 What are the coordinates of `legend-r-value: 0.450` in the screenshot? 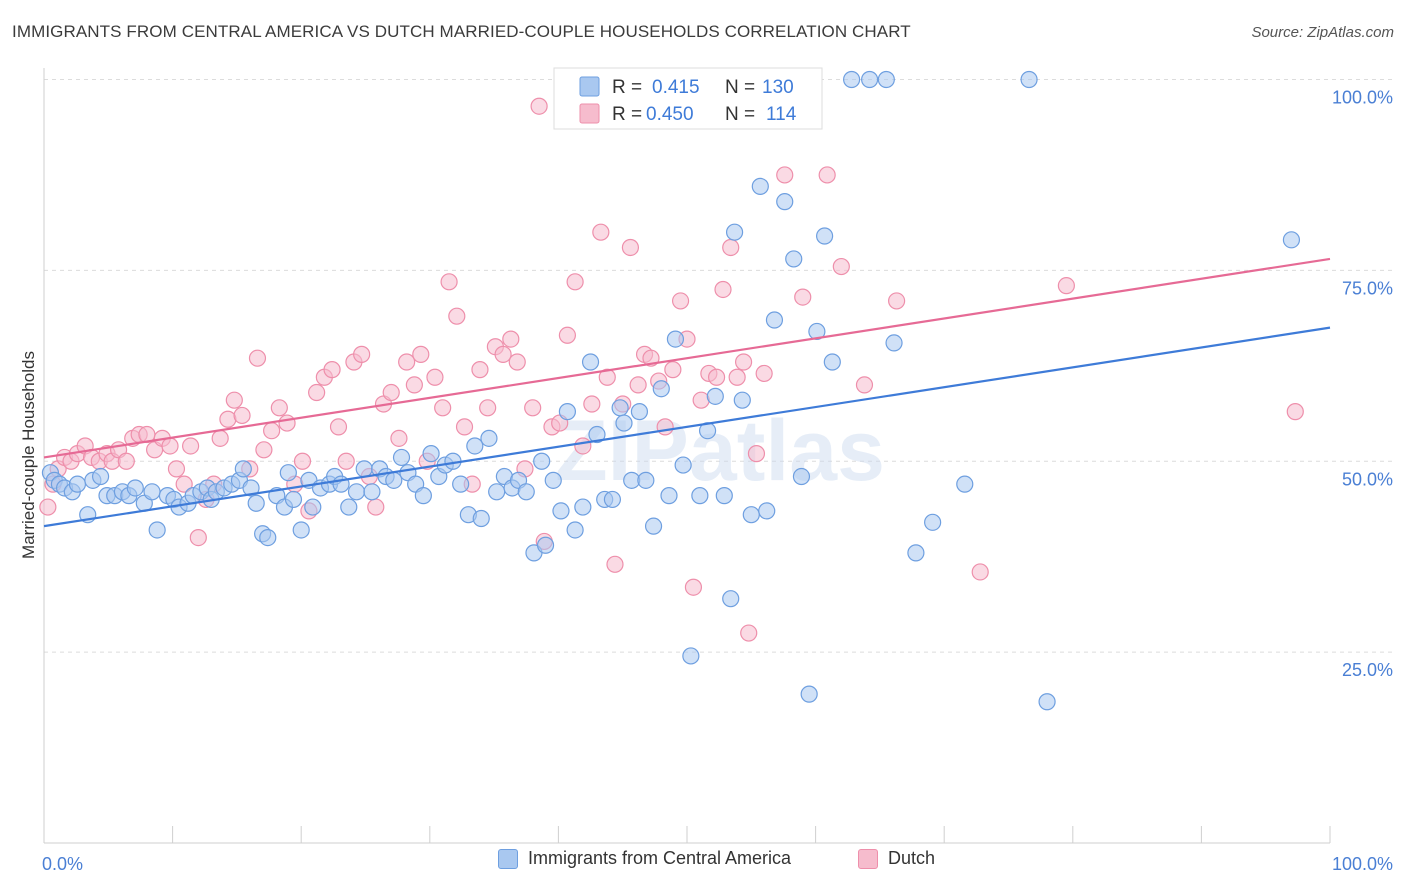 It's located at (670, 114).